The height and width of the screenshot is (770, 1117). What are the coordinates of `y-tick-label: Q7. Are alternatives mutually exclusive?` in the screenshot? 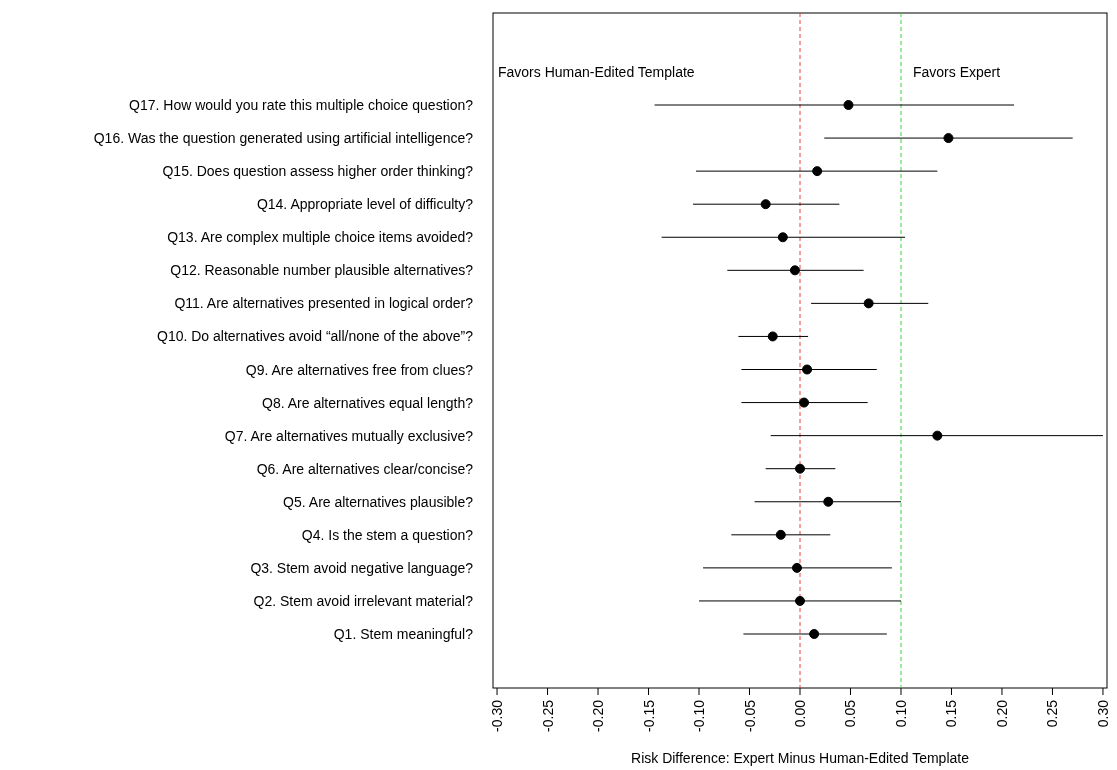 It's located at (349, 435).